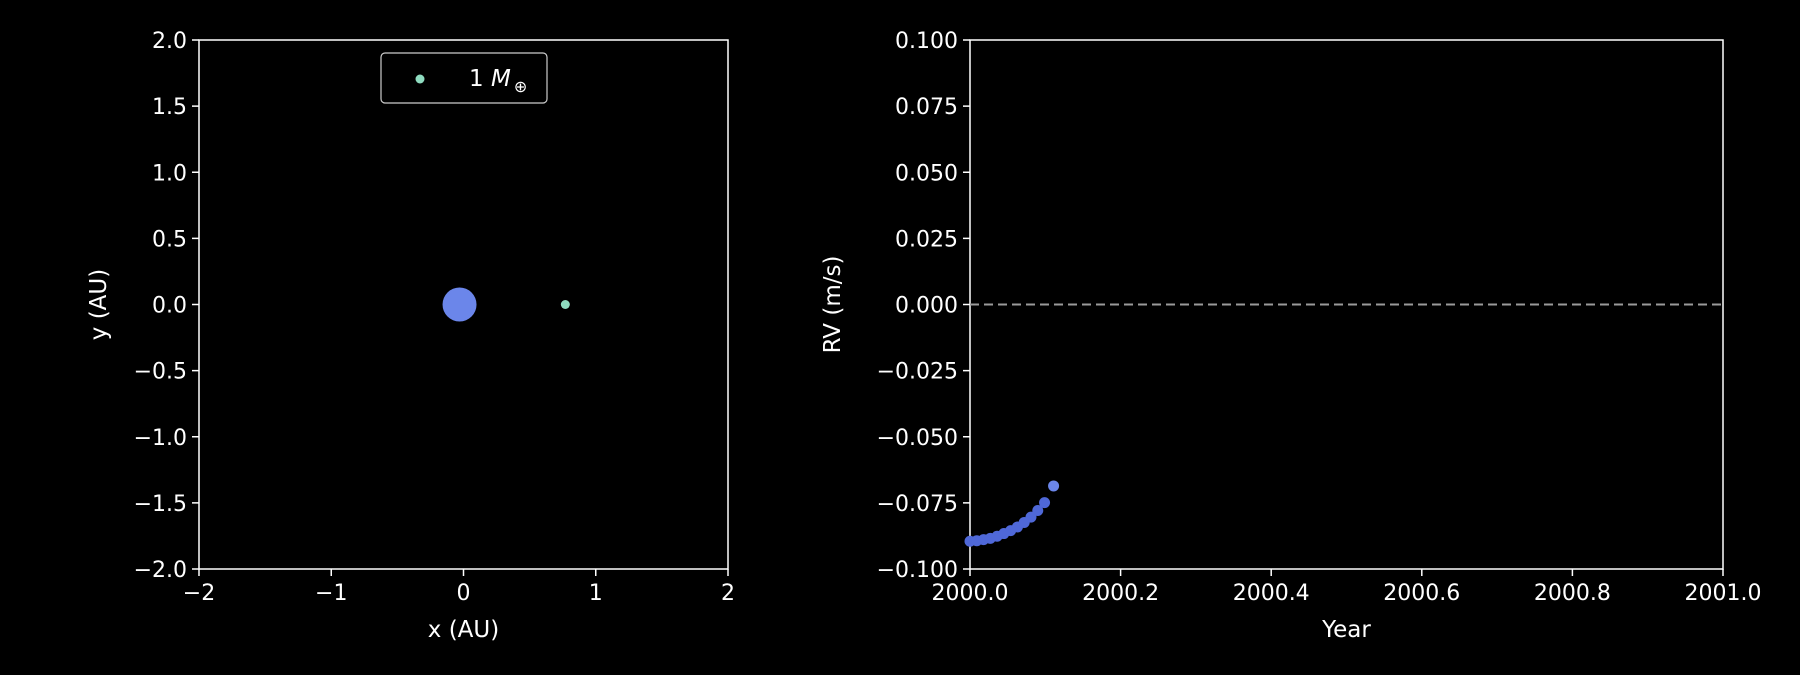 This screenshot has height=675, width=1800. I want to click on rv-y-tick-label: −0.100, so click(917, 570).